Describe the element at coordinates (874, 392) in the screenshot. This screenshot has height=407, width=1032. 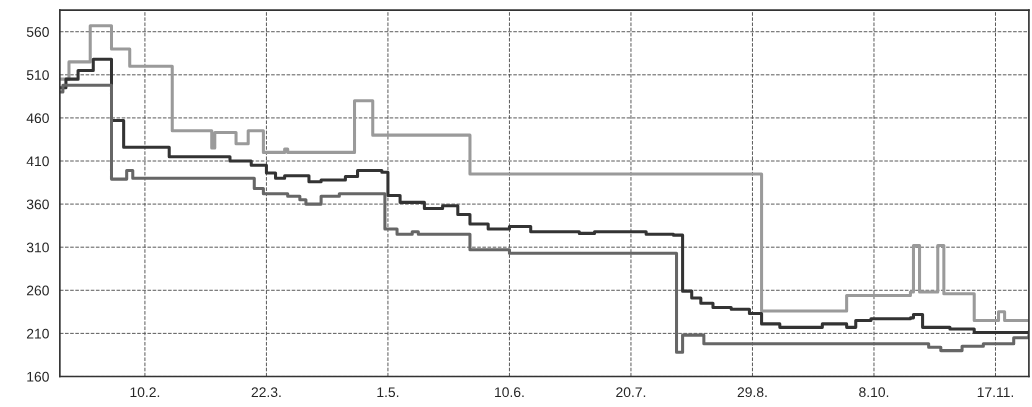
I see `x-tick-label: 8.10.` at that location.